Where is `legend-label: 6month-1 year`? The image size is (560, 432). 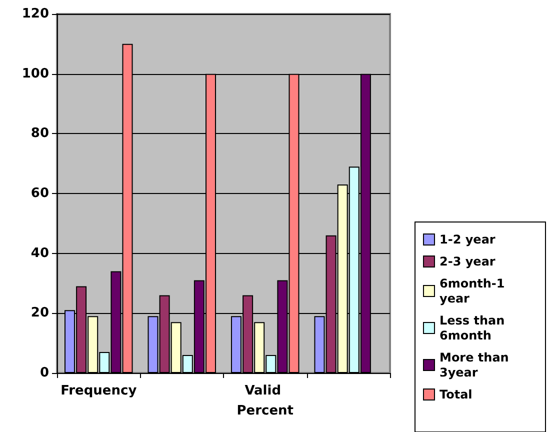
legend-label: 6month-1 year is located at coordinates (474, 291).